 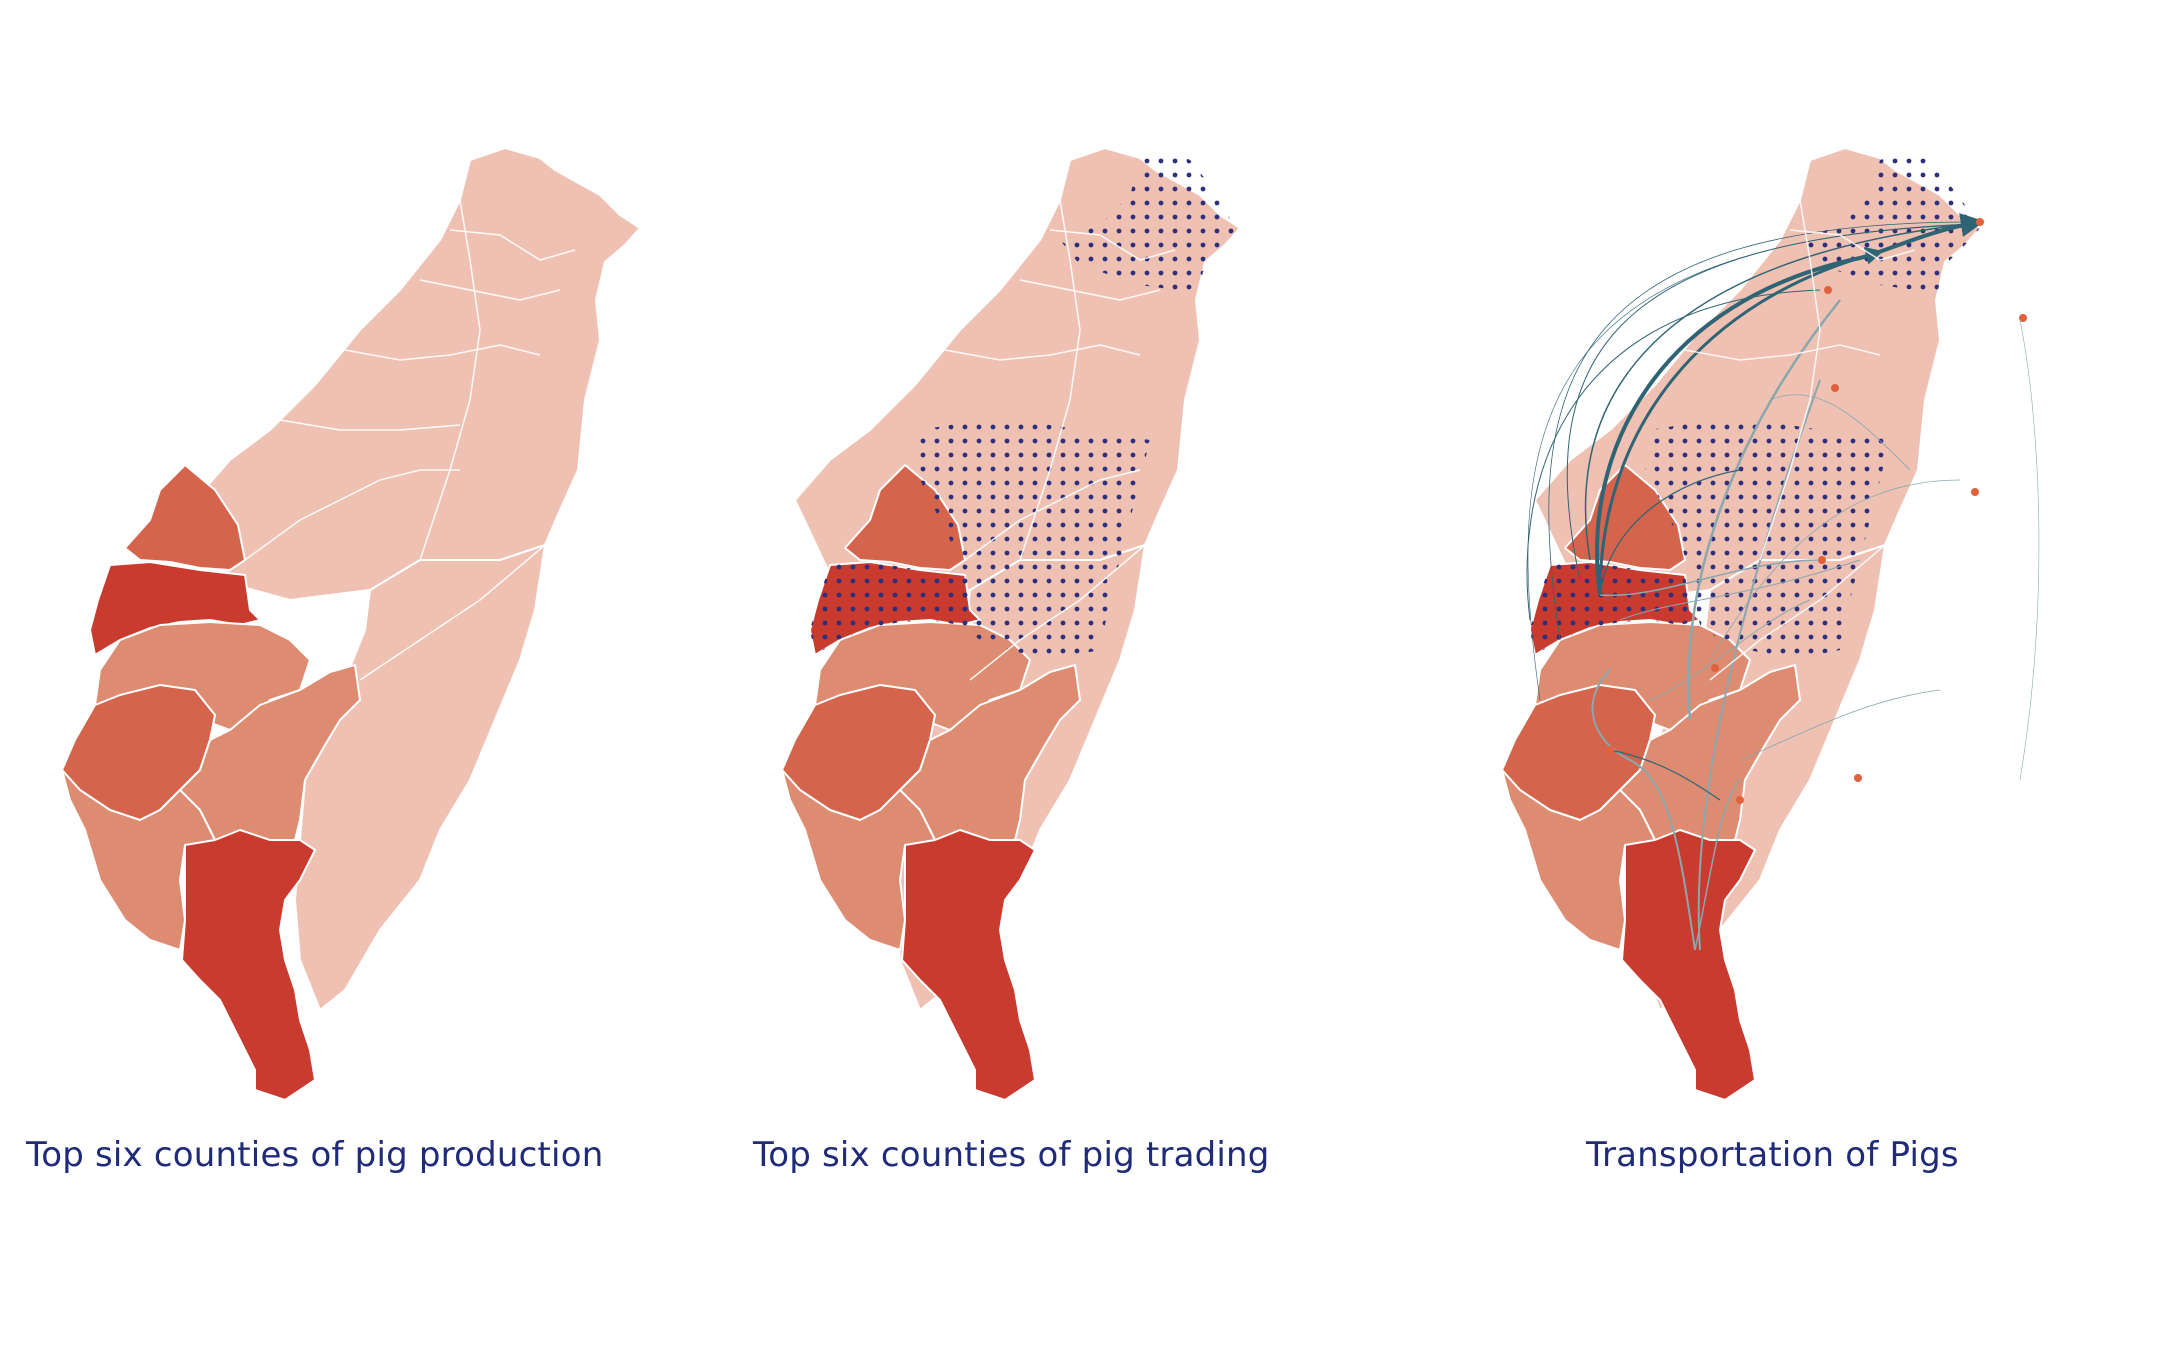 I want to click on map-caption-trading: Top six counties of pig trading, so click(x=1011, y=1155).